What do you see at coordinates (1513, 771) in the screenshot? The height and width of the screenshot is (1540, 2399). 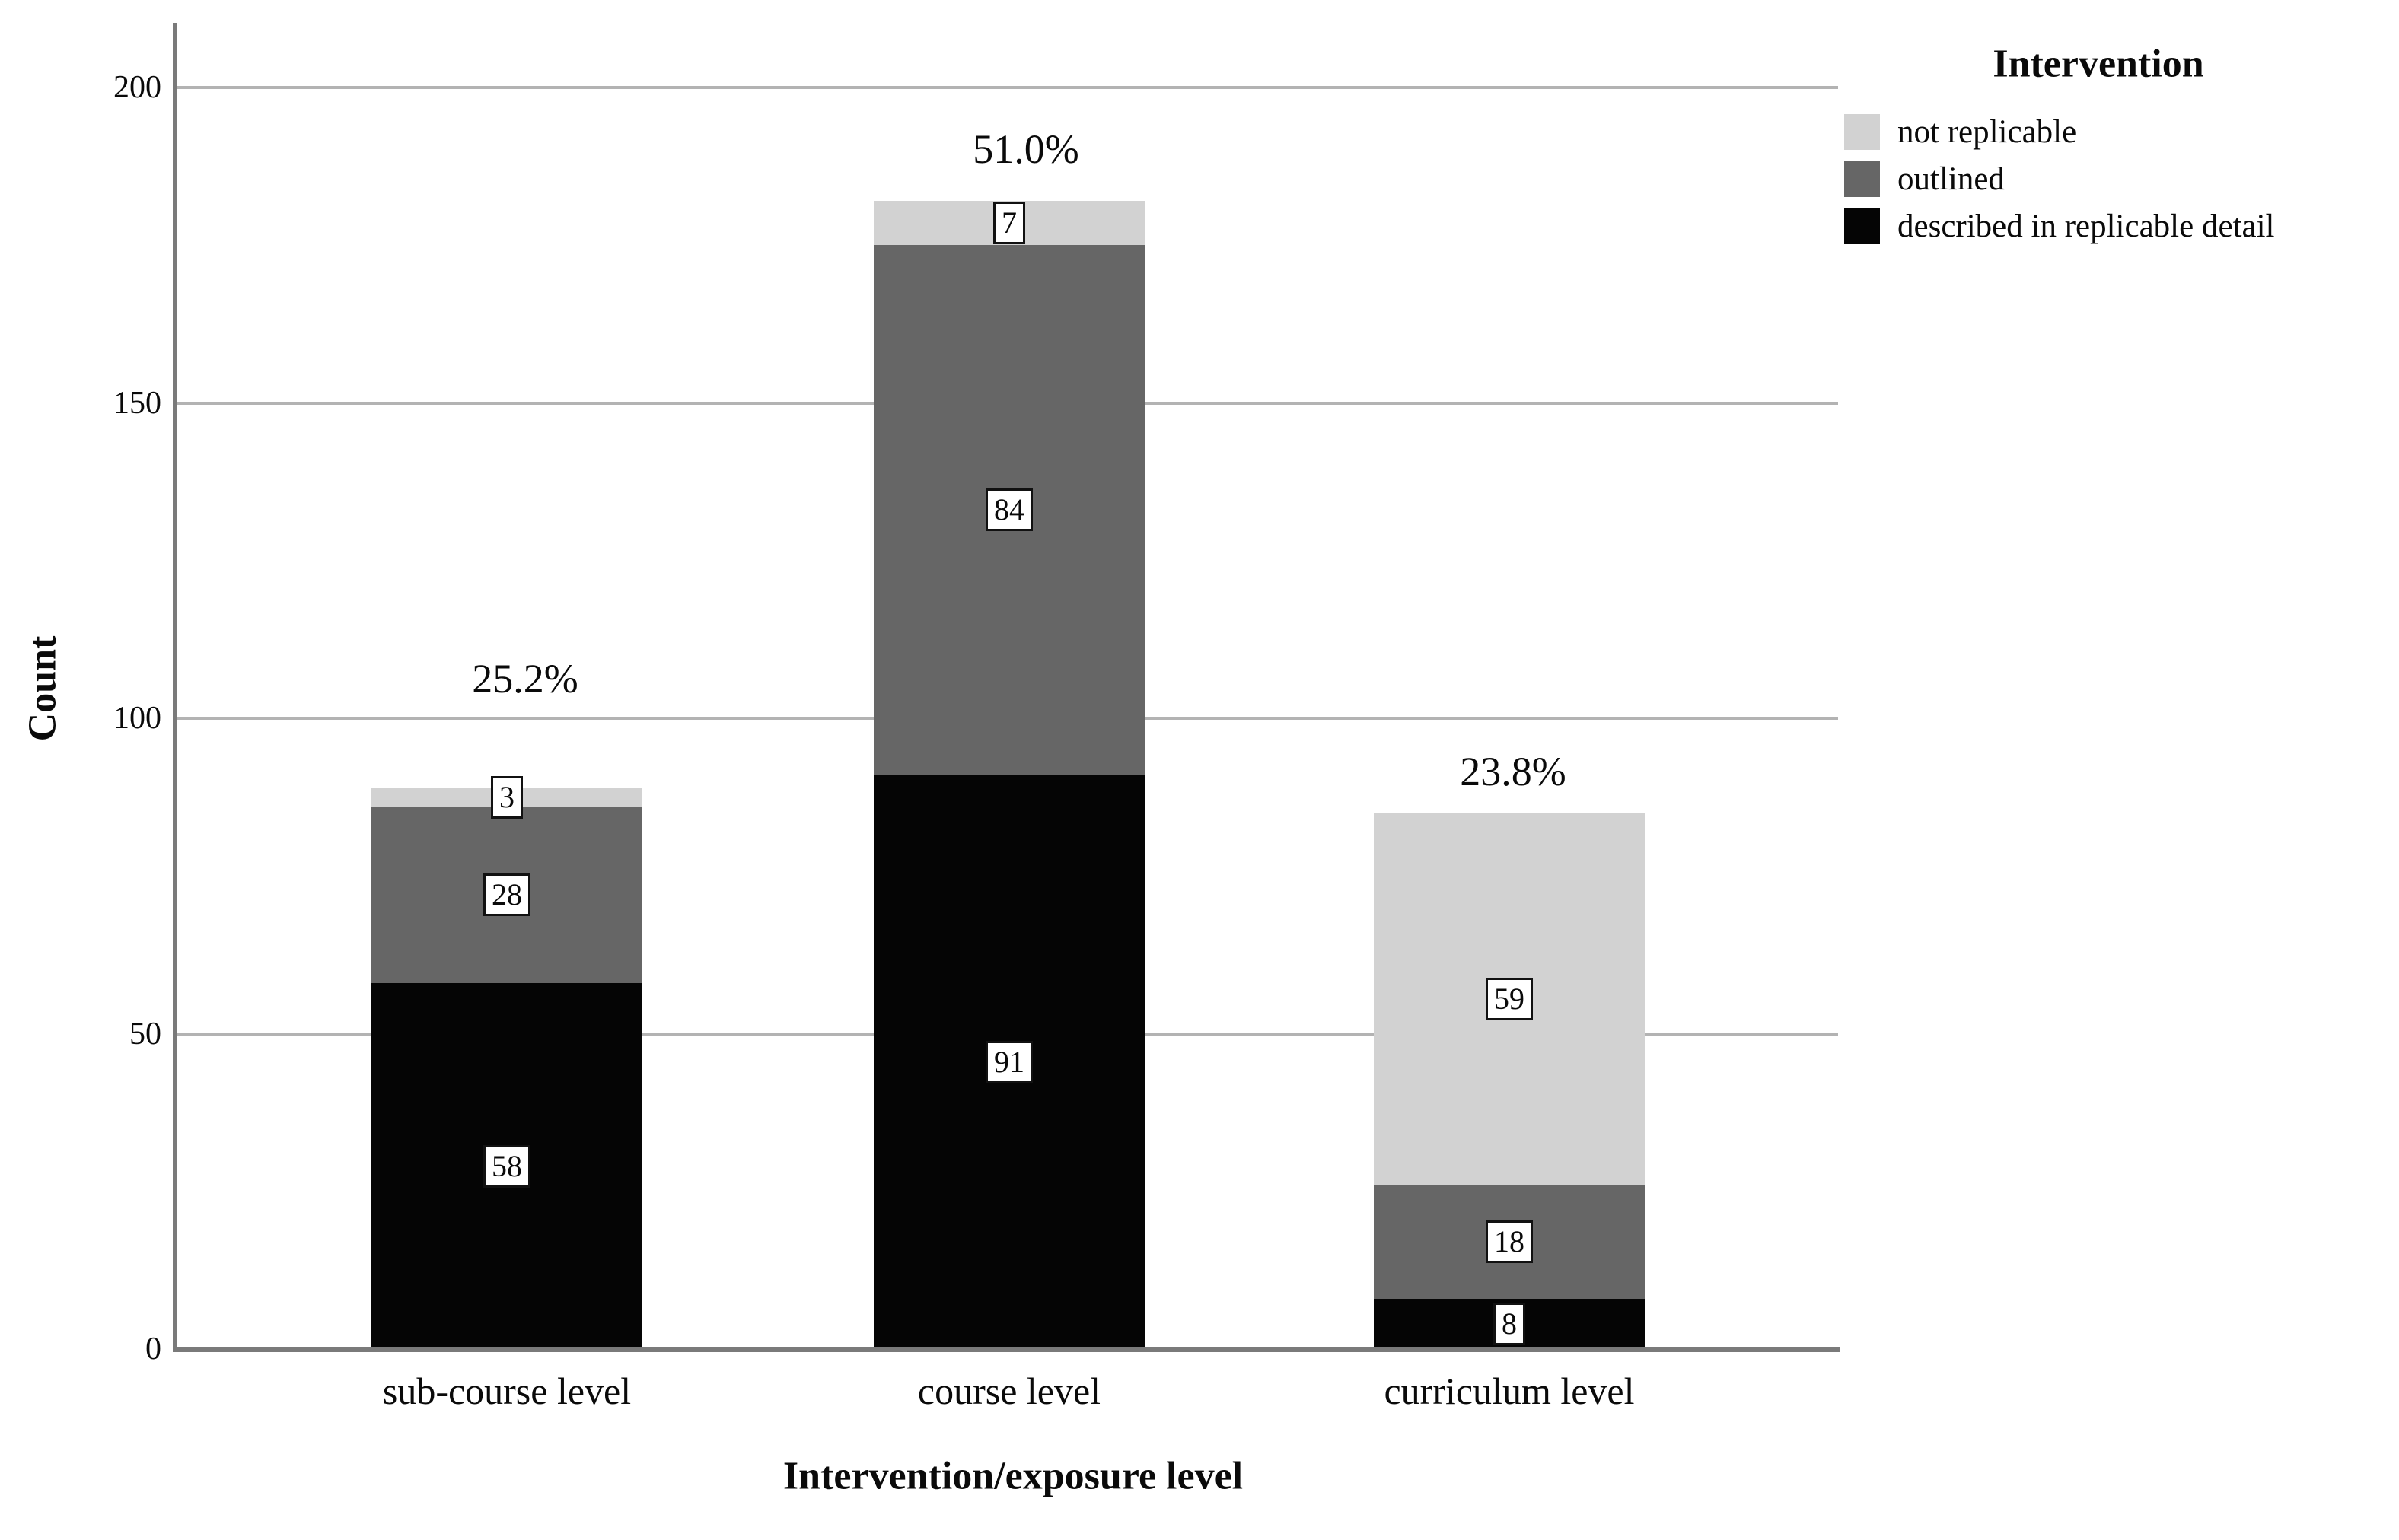 I see `percent-label: 23.8%` at bounding box center [1513, 771].